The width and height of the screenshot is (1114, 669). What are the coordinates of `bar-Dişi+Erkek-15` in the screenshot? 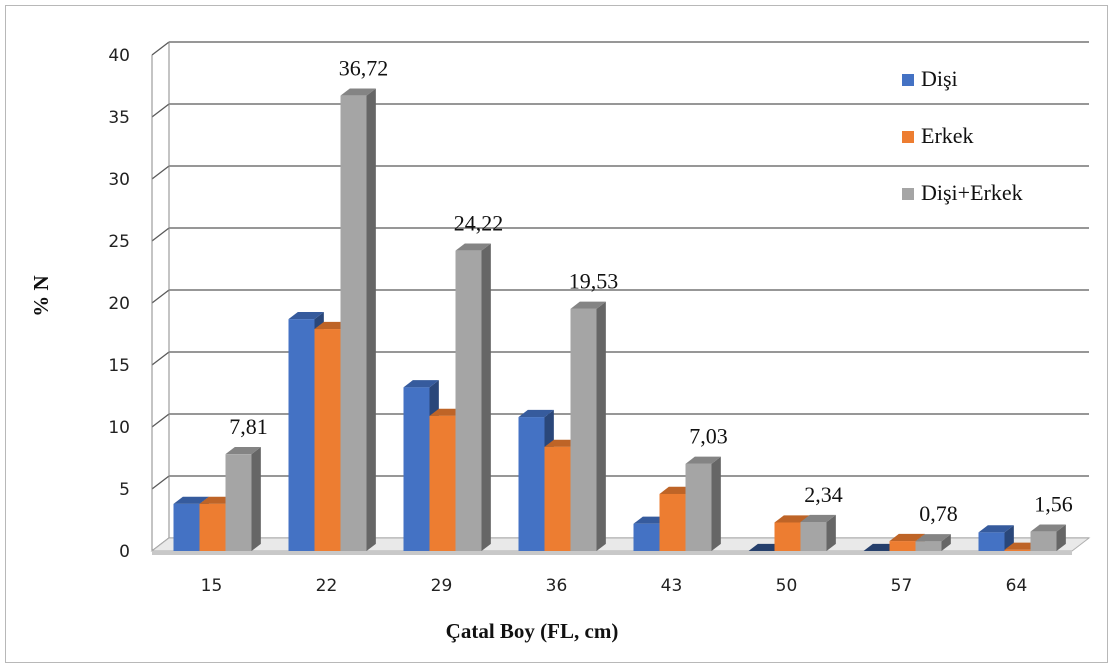 It's located at (243, 499).